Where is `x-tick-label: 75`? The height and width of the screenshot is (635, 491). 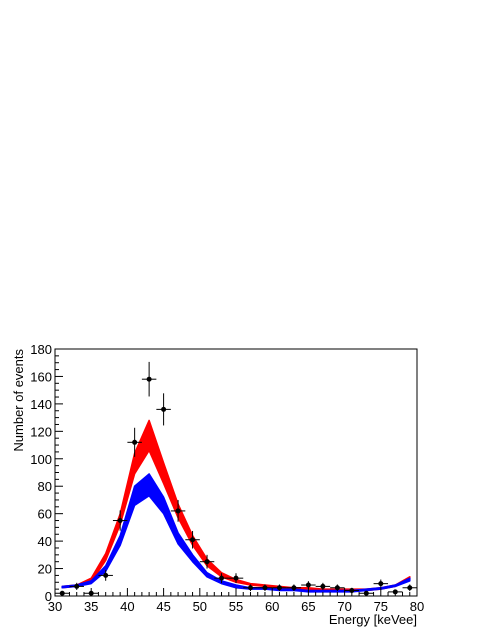 x-tick-label: 75 is located at coordinates (381, 606).